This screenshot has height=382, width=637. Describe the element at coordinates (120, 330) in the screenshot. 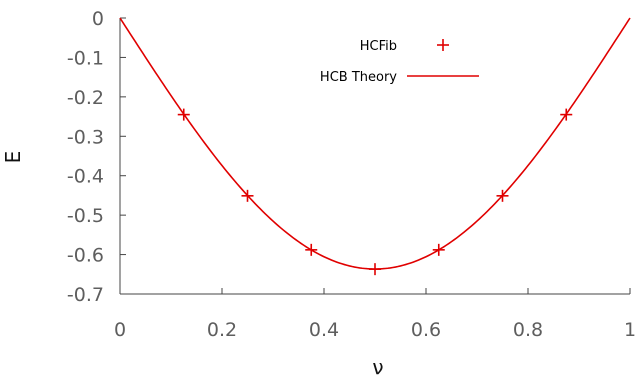

I see `x-tick-label: 0` at that location.